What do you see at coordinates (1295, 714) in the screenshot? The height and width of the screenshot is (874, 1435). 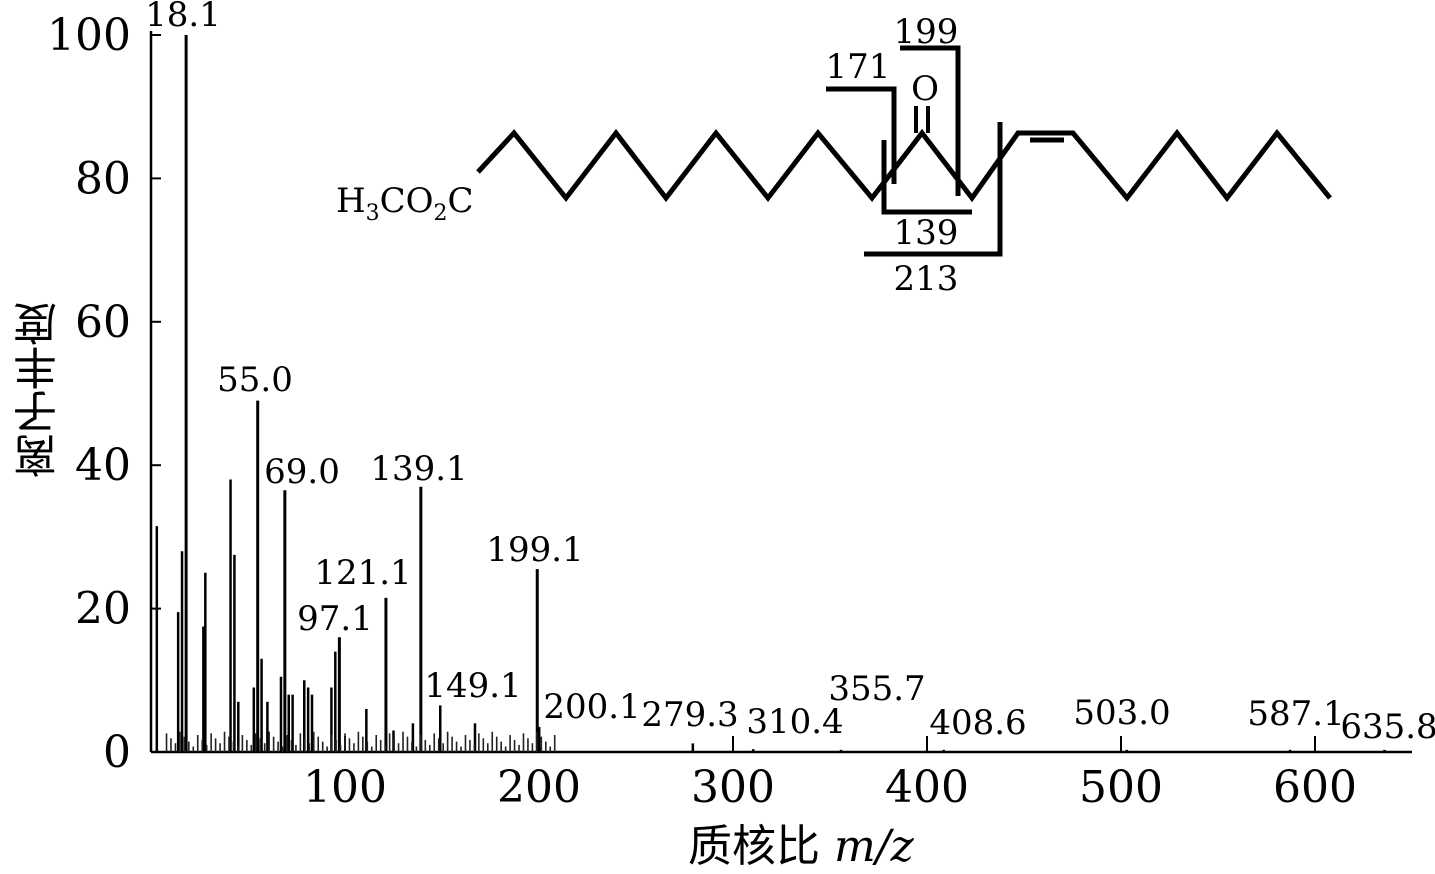 I see `peak-label: 587.1` at bounding box center [1295, 714].